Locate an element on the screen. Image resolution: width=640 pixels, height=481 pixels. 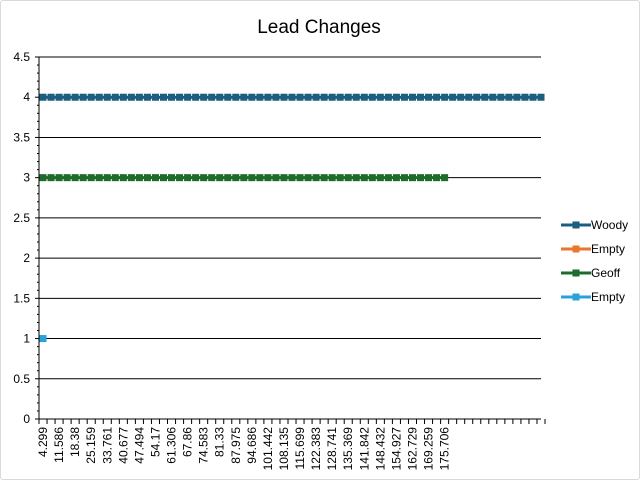
y-tick-label: 1.5 is located at coordinates (21, 298).